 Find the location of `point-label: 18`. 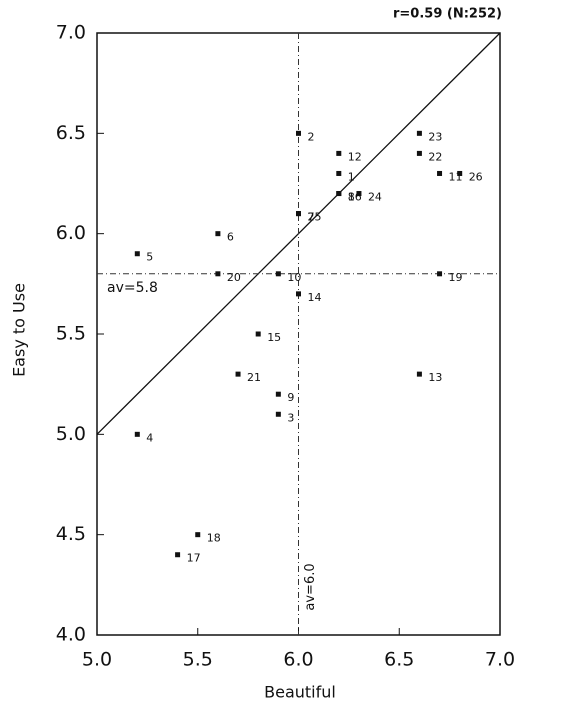

point-label: 18 is located at coordinates (214, 538).